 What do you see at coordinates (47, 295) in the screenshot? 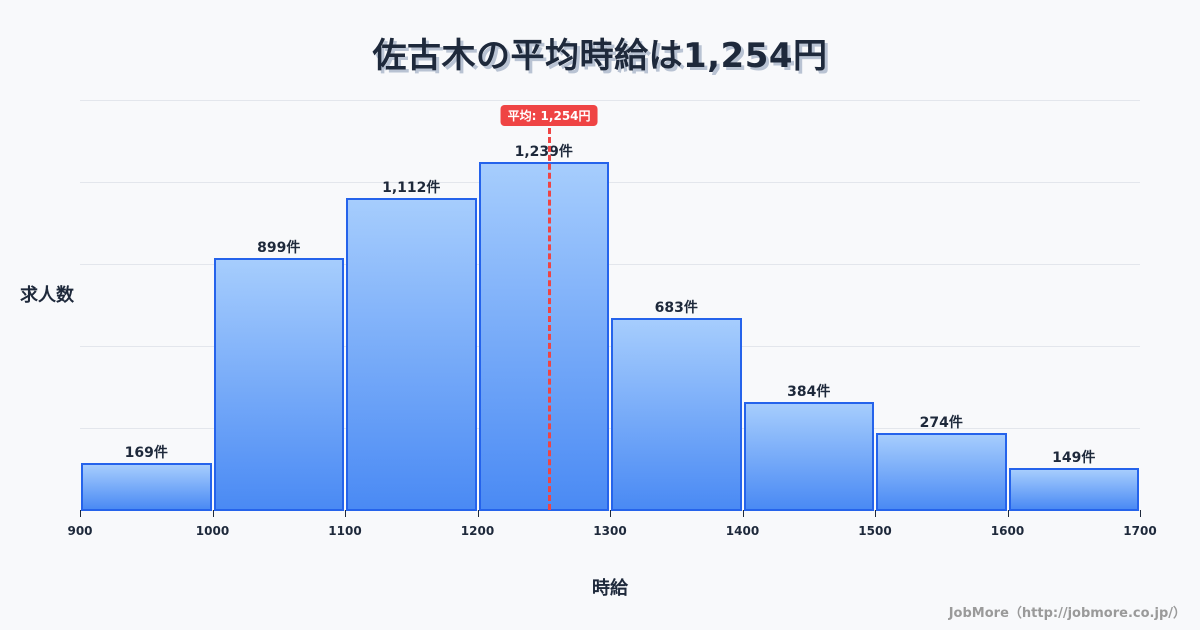
I see `y-axis-label: 求人数` at bounding box center [47, 295].